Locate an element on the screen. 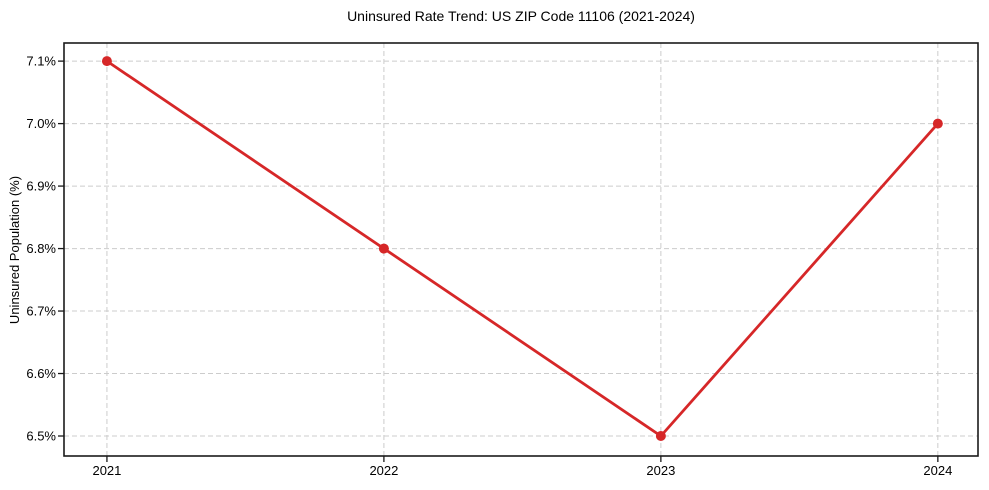  x-tick-label: 2022 is located at coordinates (383, 470).